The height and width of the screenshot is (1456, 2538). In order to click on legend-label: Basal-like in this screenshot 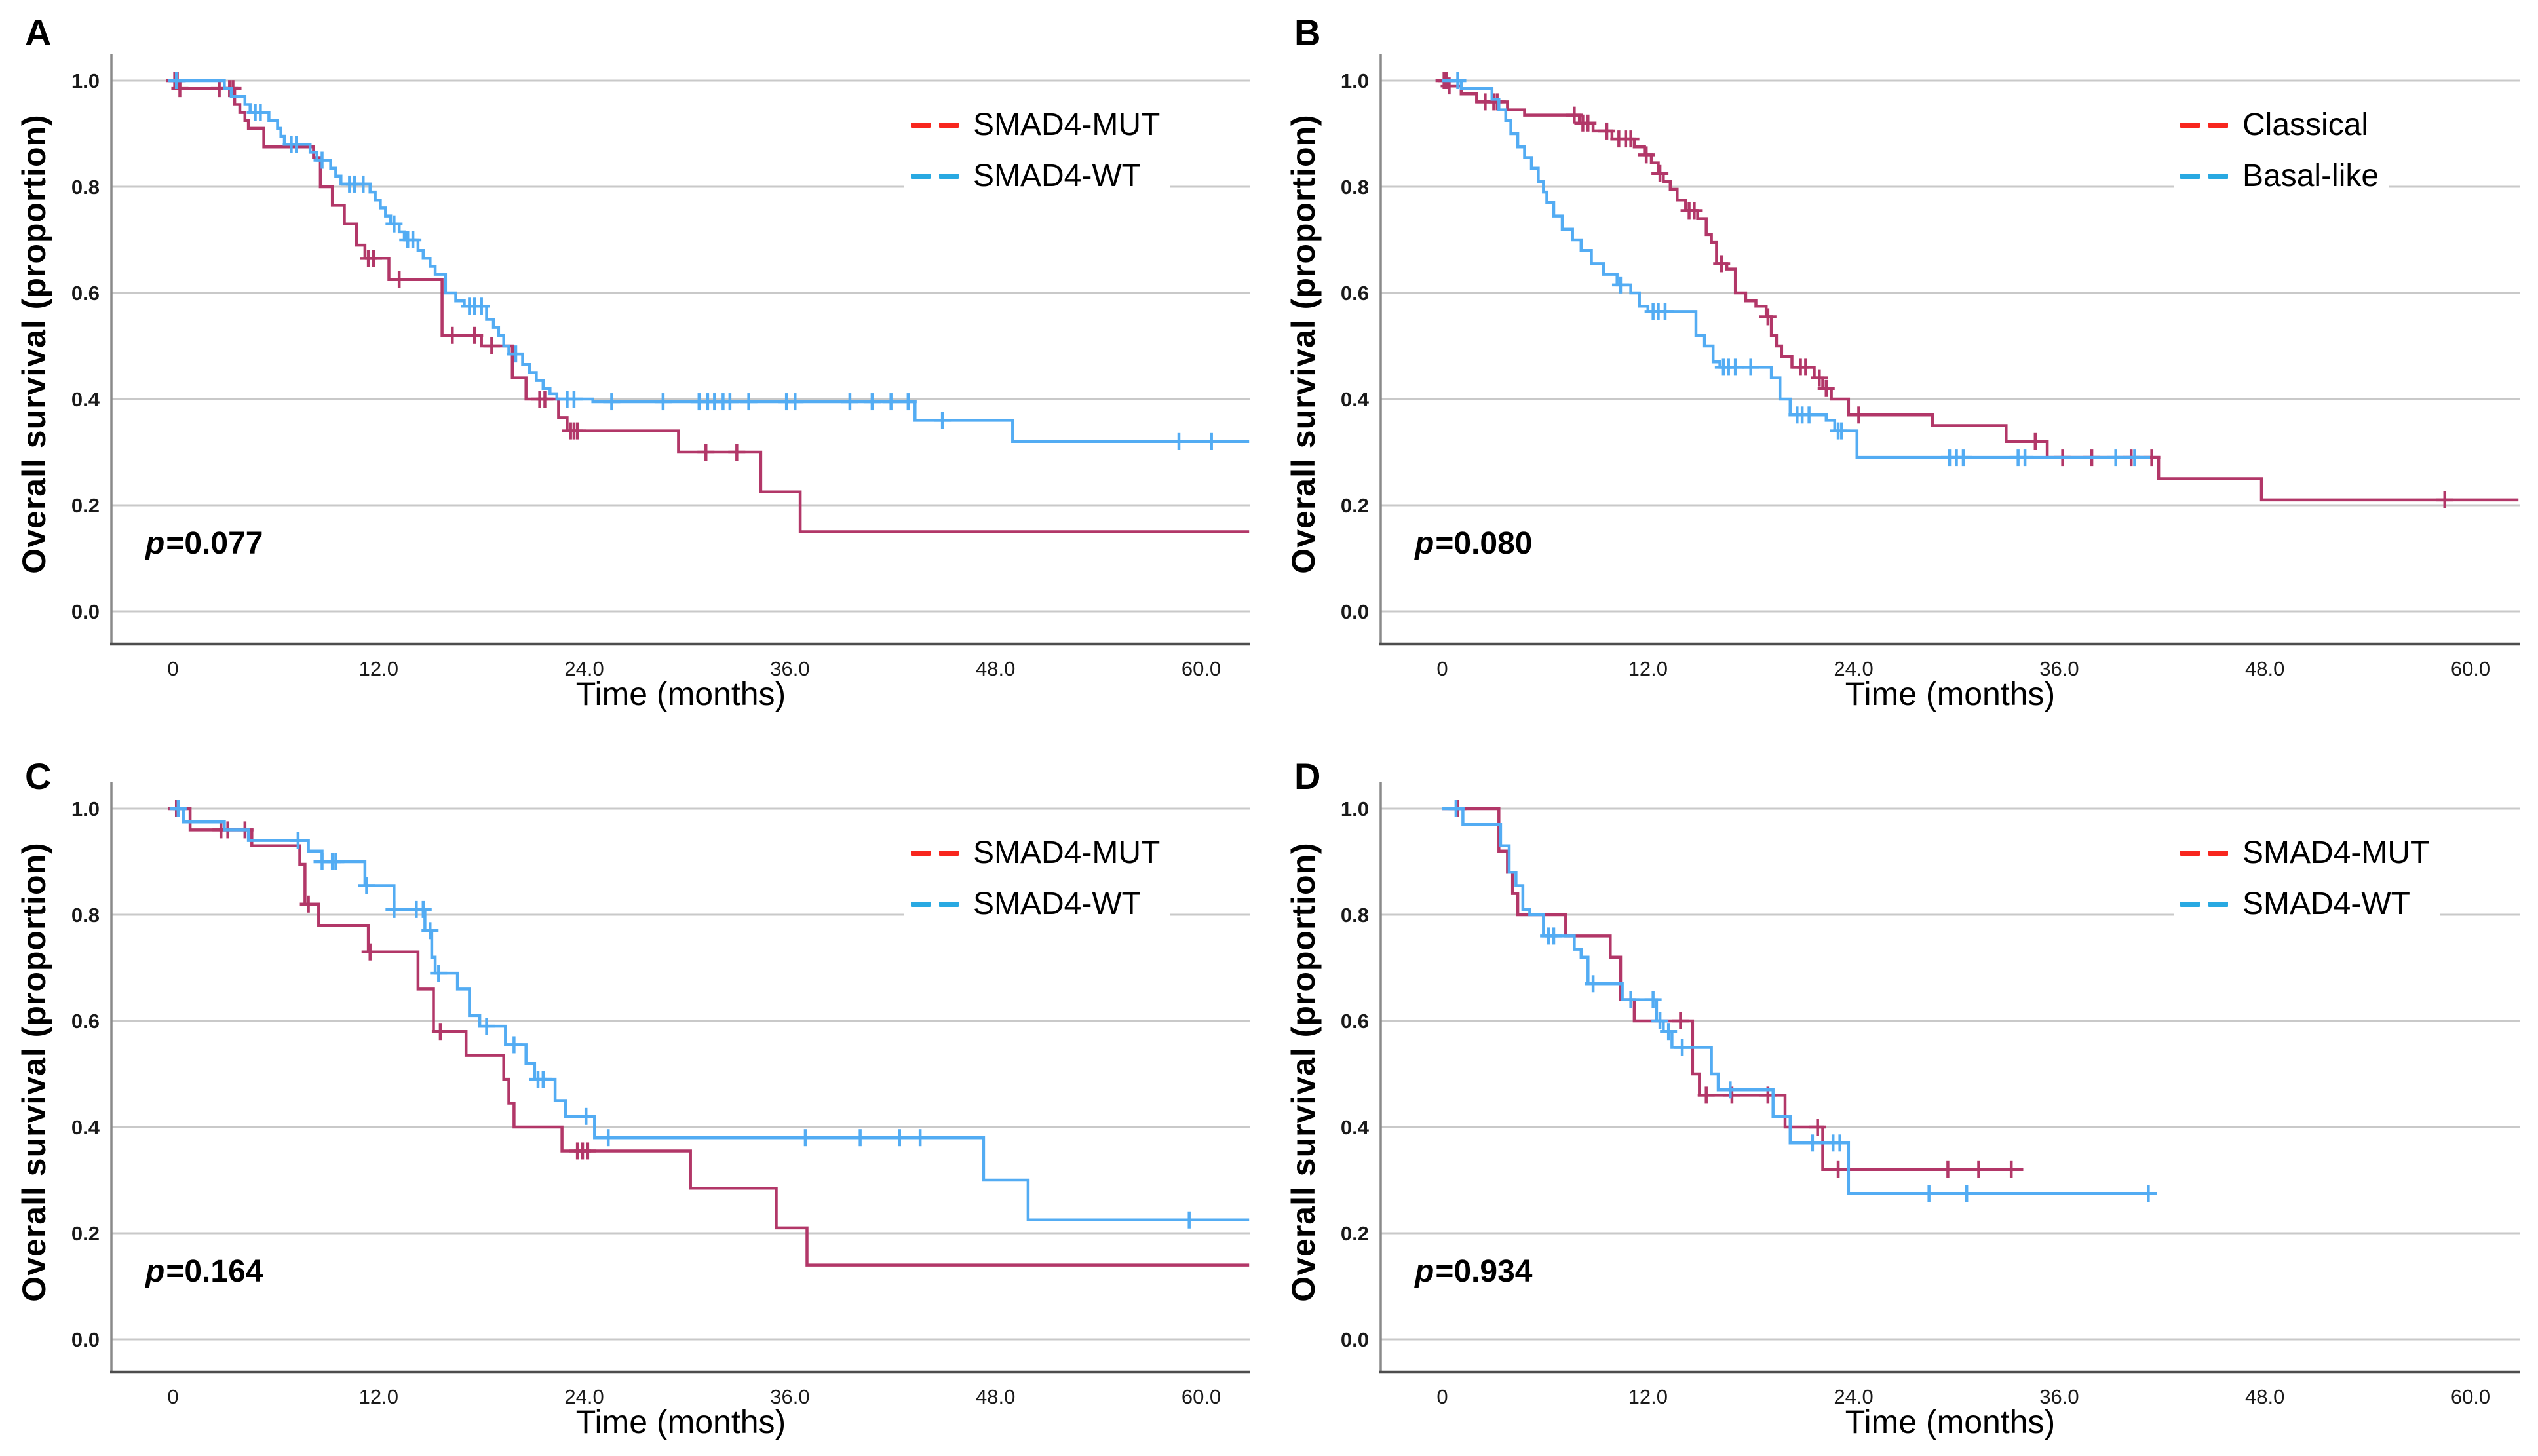, I will do `click(2310, 176)`.